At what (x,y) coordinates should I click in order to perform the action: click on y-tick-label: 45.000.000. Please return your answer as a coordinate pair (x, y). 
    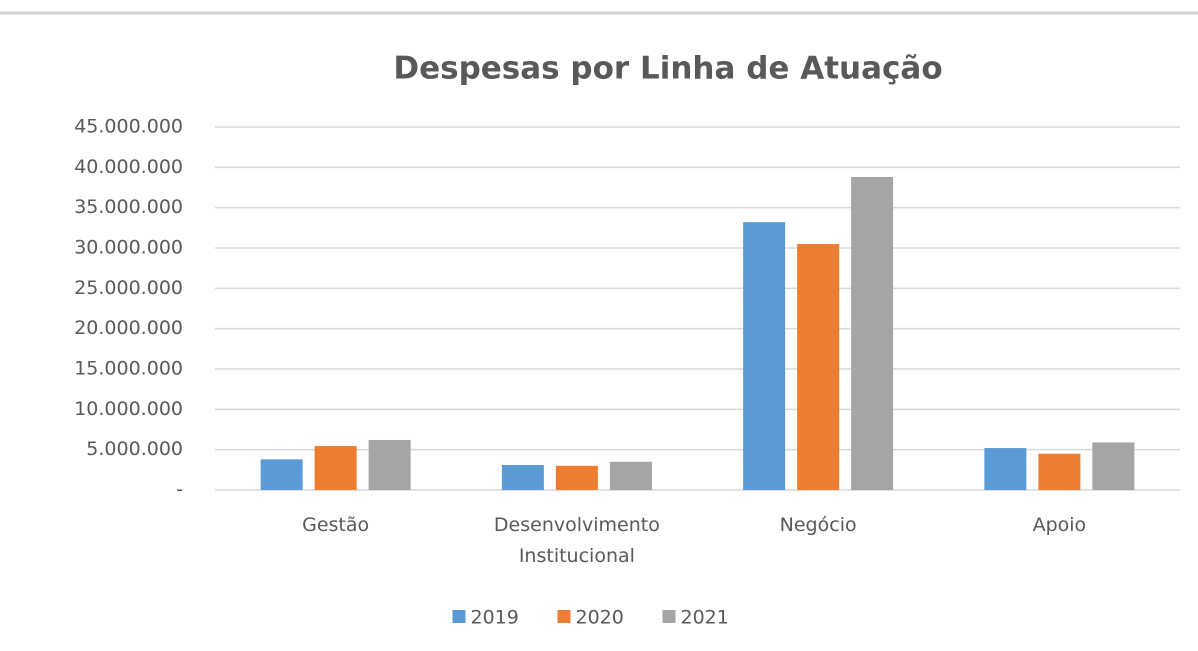
    Looking at the image, I should click on (128, 127).